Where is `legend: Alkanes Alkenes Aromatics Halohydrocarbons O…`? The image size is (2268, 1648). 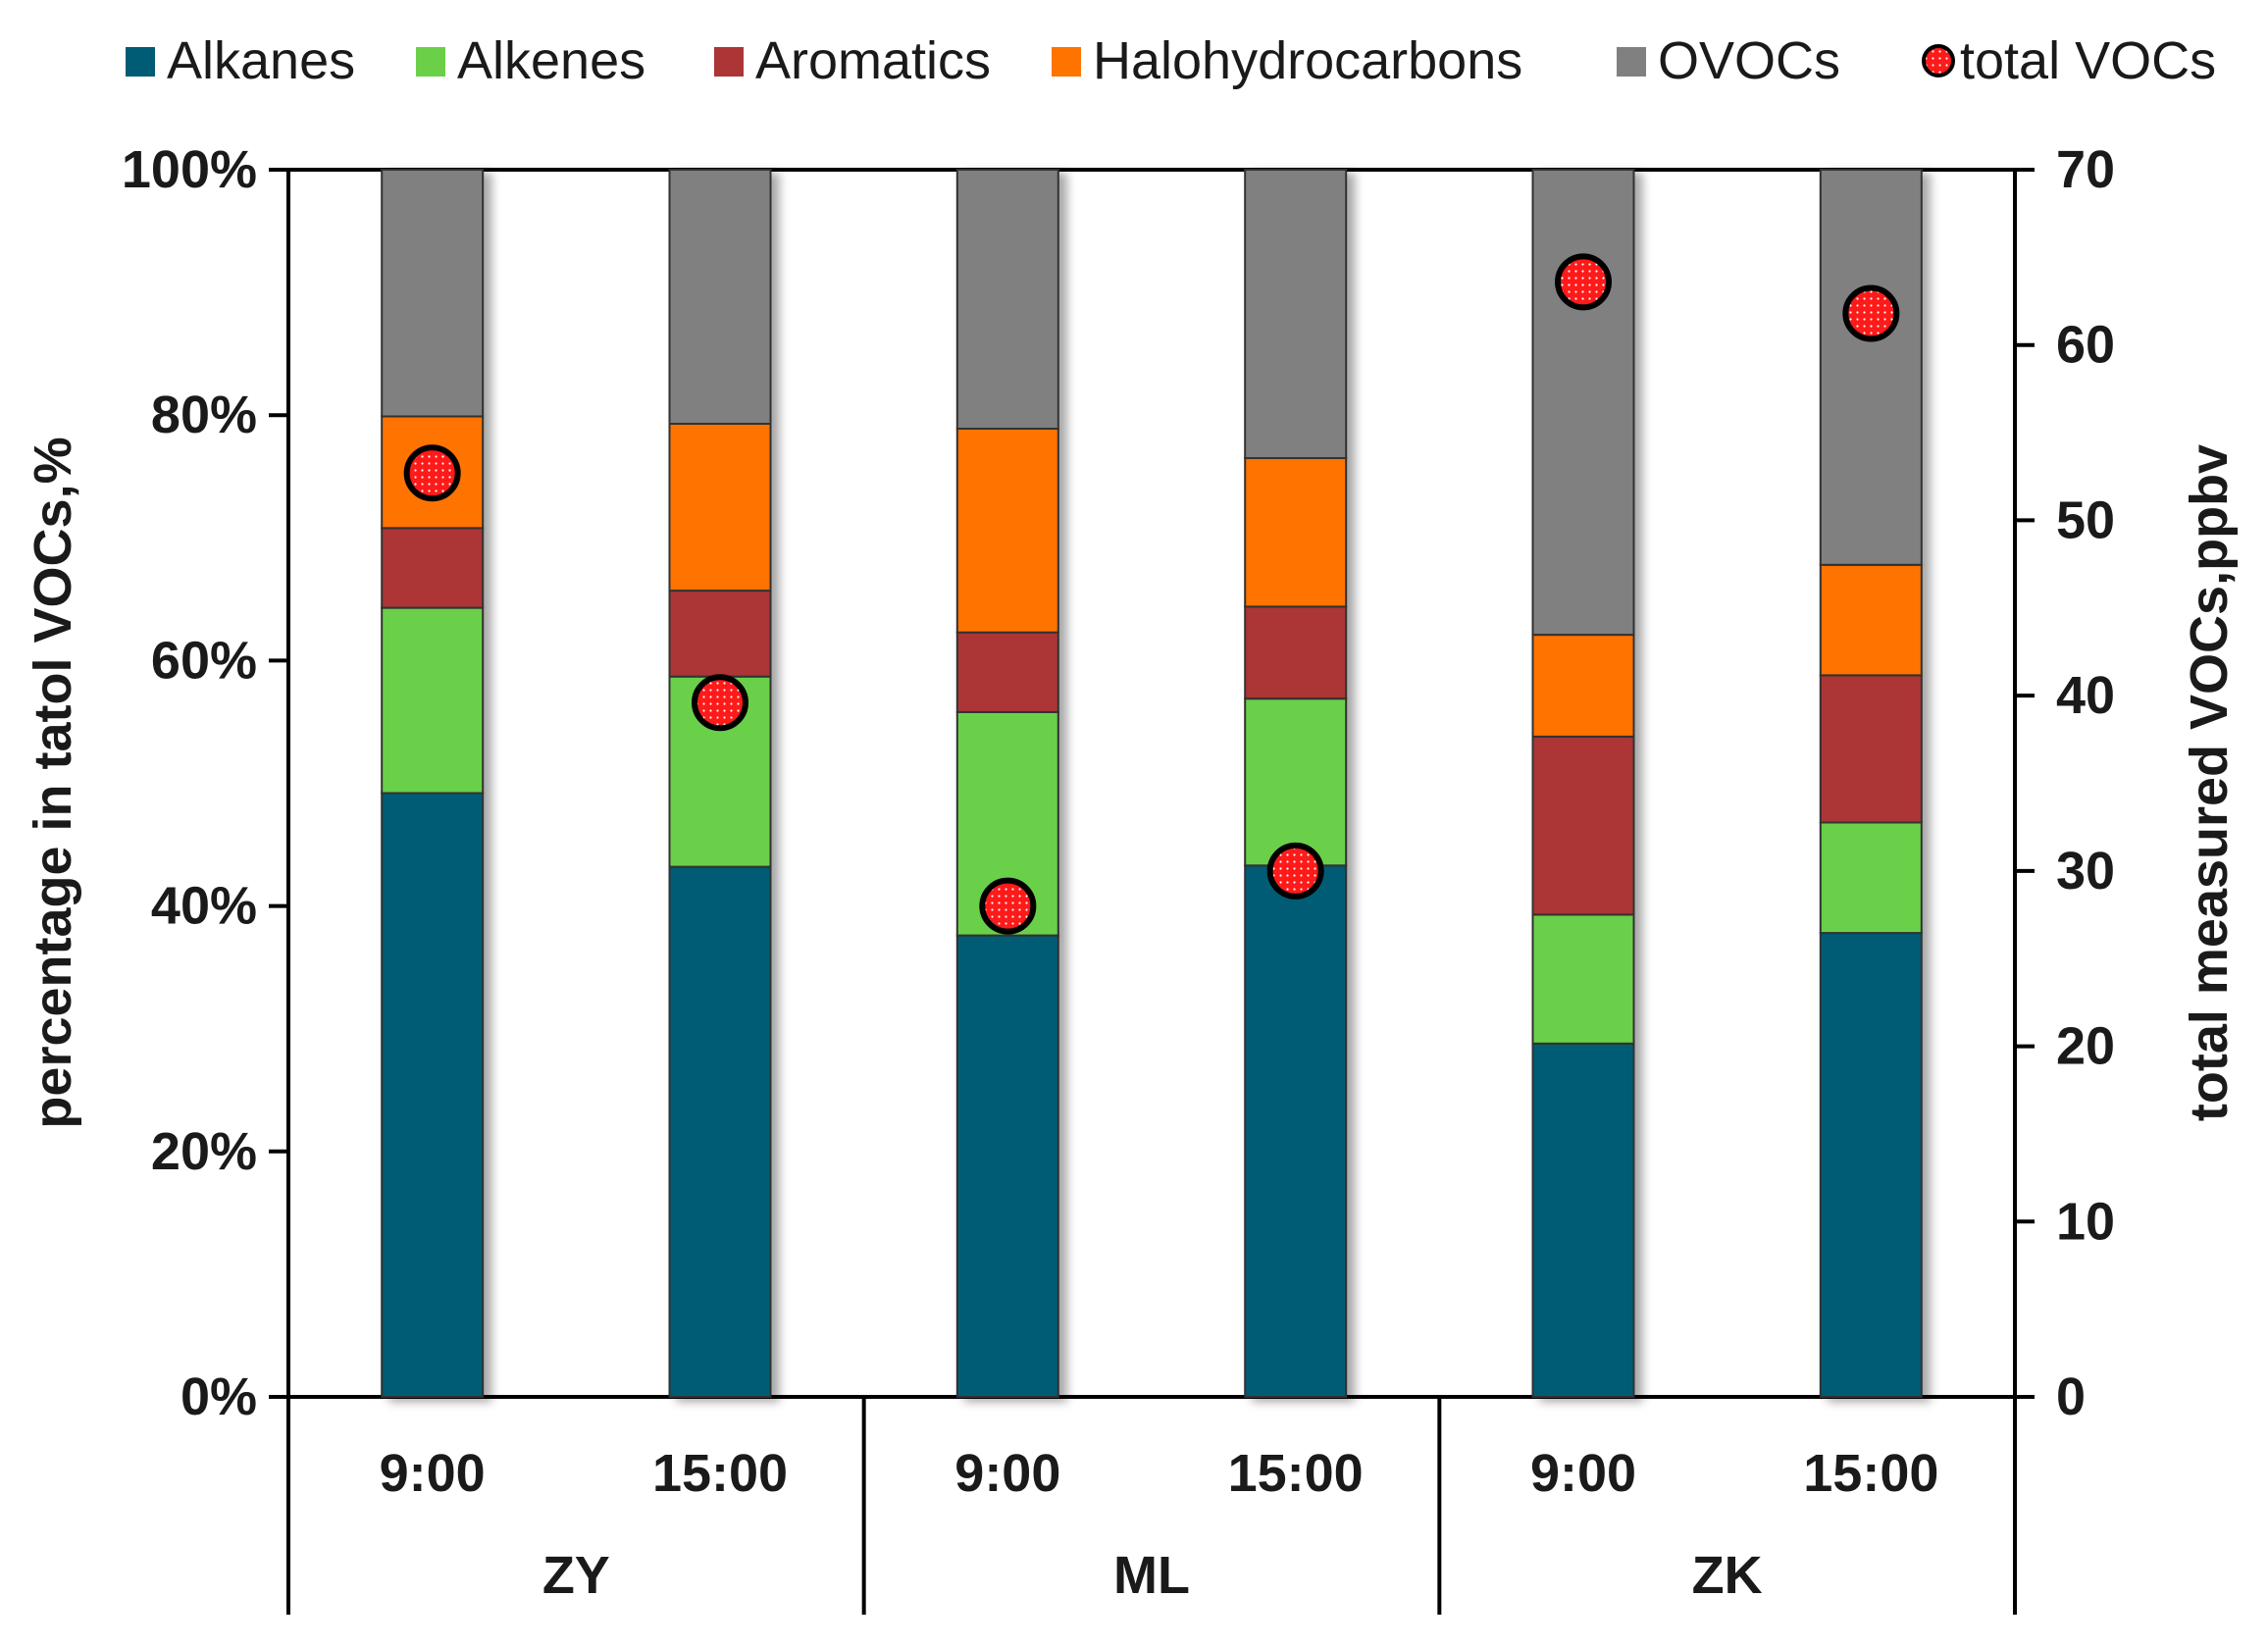
legend: Alkanes Alkenes Aromatics Halohydrocarbons O… is located at coordinates (1171, 60).